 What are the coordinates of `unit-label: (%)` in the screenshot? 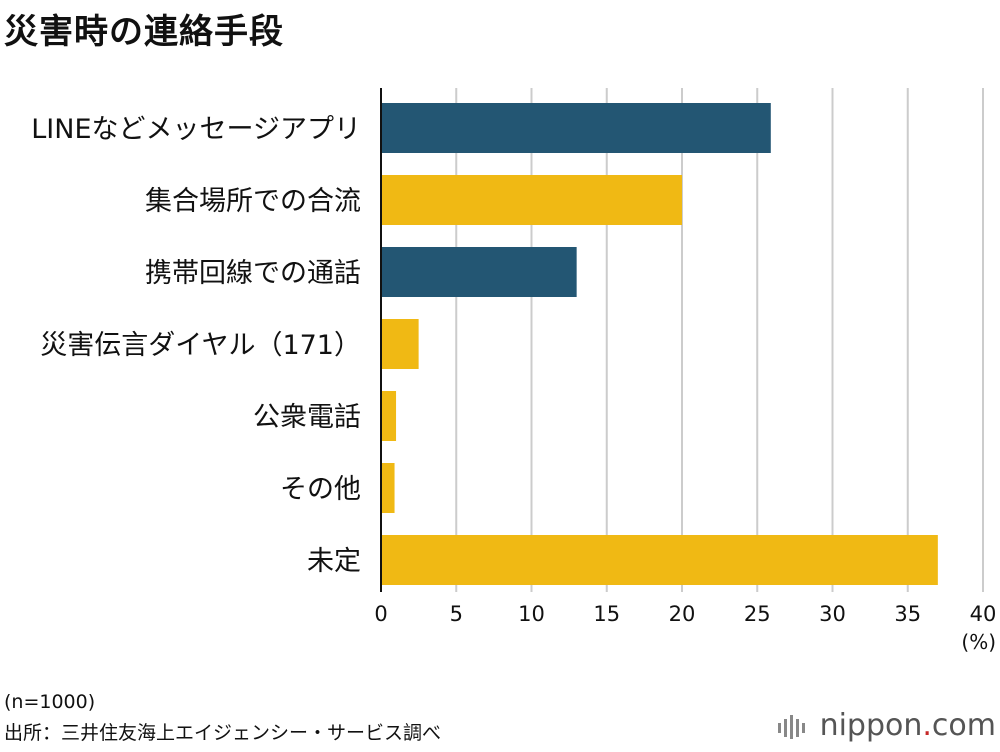 It's located at (978, 642).